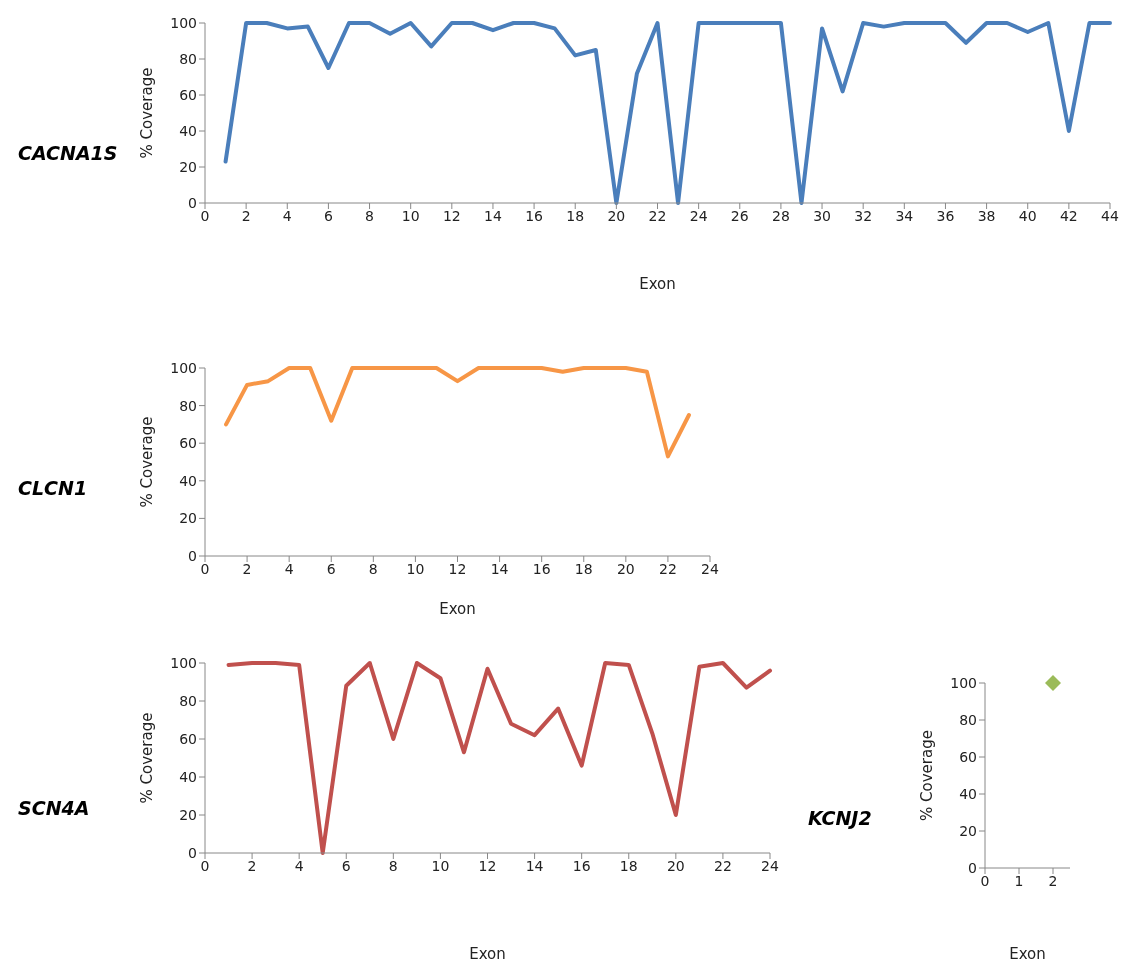  I want to click on x-tick-label: 36, so click(945, 215).